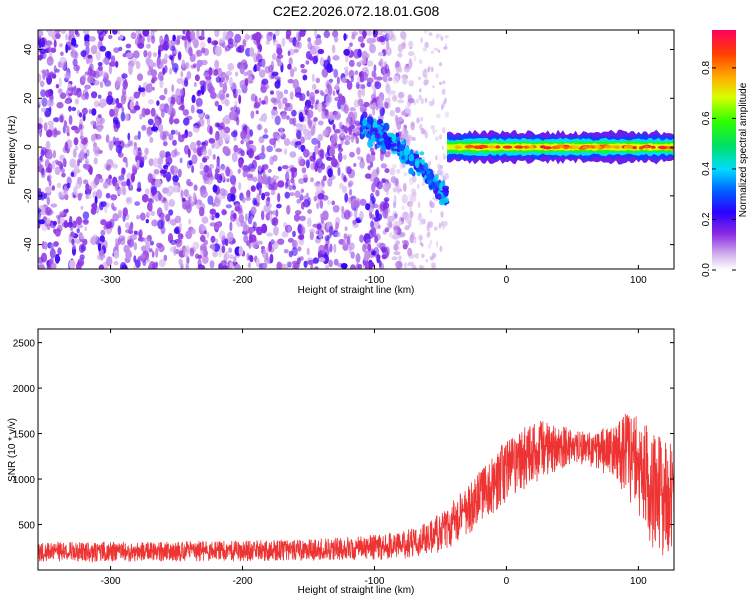  I want to click on spectrogram-x-tick-label: -200, so click(243, 280).